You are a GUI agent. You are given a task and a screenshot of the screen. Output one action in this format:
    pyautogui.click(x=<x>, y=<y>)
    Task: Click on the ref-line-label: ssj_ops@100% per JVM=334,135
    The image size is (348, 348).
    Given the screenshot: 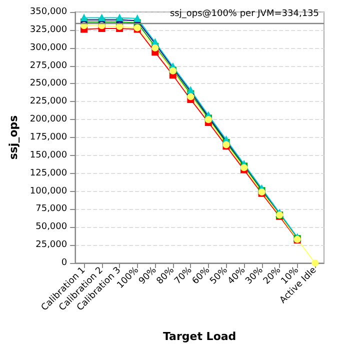 What is the action you would take?
    pyautogui.click(x=244, y=13)
    